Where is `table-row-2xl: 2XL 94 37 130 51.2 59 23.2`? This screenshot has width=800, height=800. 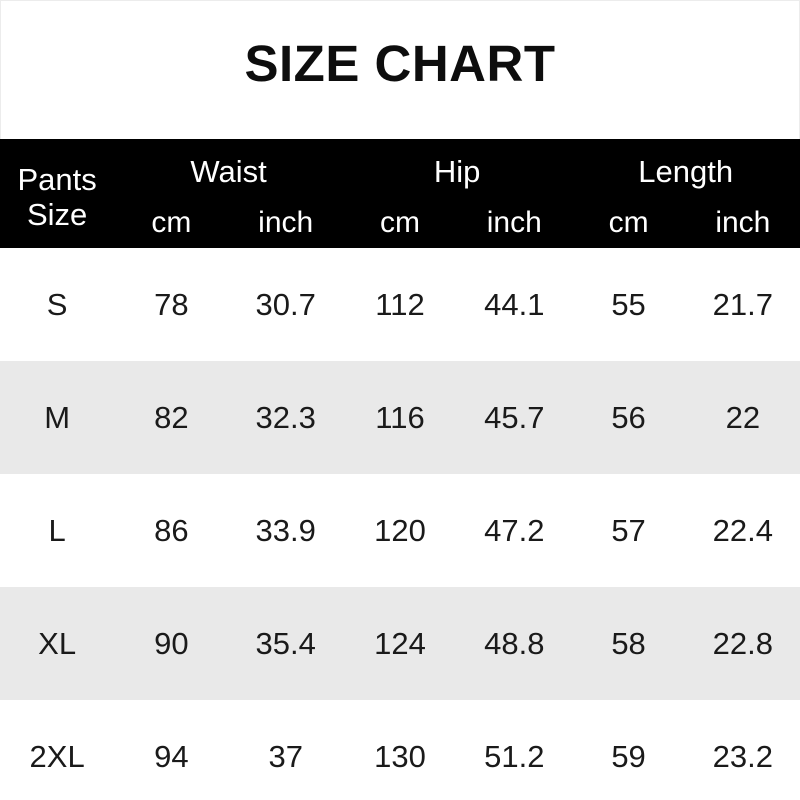
table-row-2xl: 2XL 94 37 130 51.2 59 23.2 is located at coordinates (400, 750).